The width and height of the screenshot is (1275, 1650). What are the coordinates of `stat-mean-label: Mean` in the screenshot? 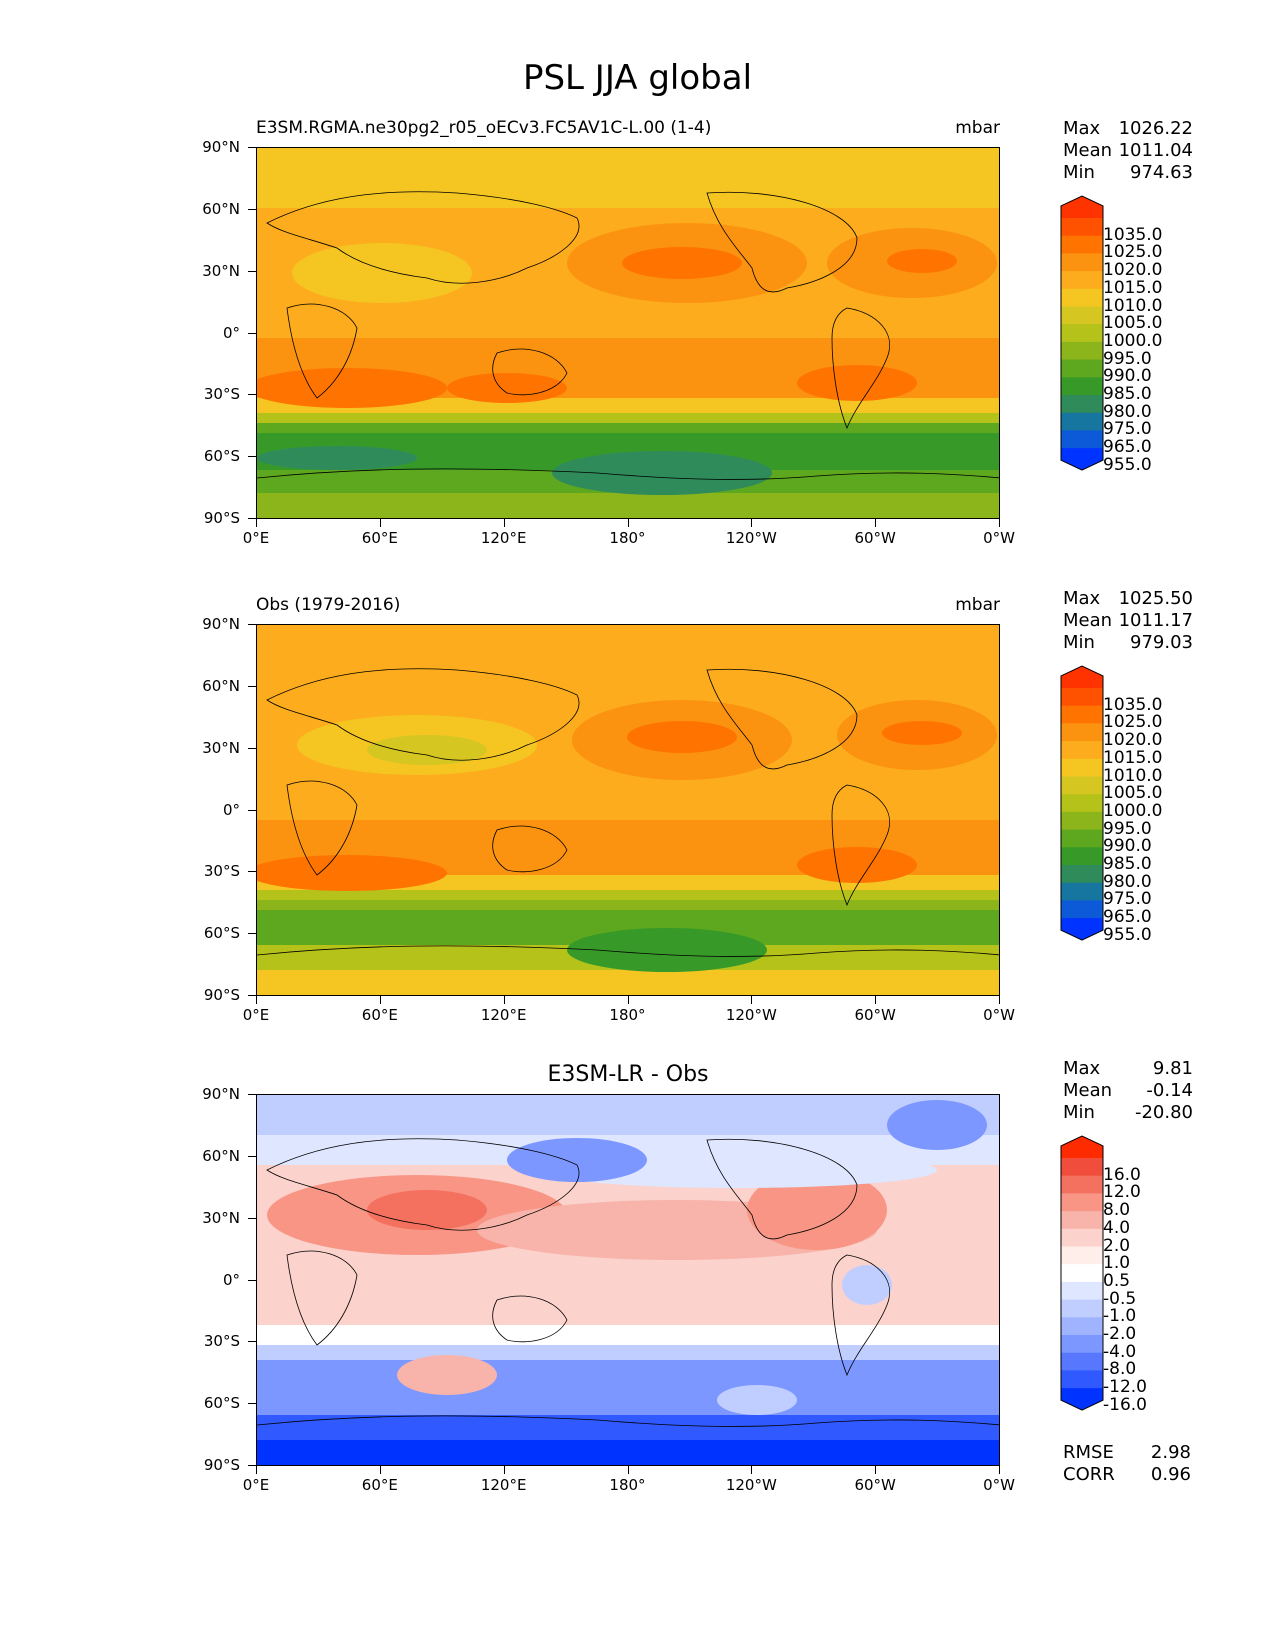 It's located at (1088, 150).